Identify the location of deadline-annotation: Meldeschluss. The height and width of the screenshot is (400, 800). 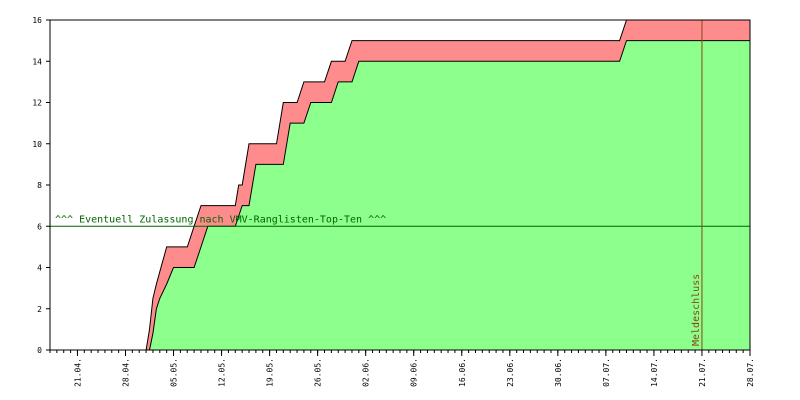
(696, 310).